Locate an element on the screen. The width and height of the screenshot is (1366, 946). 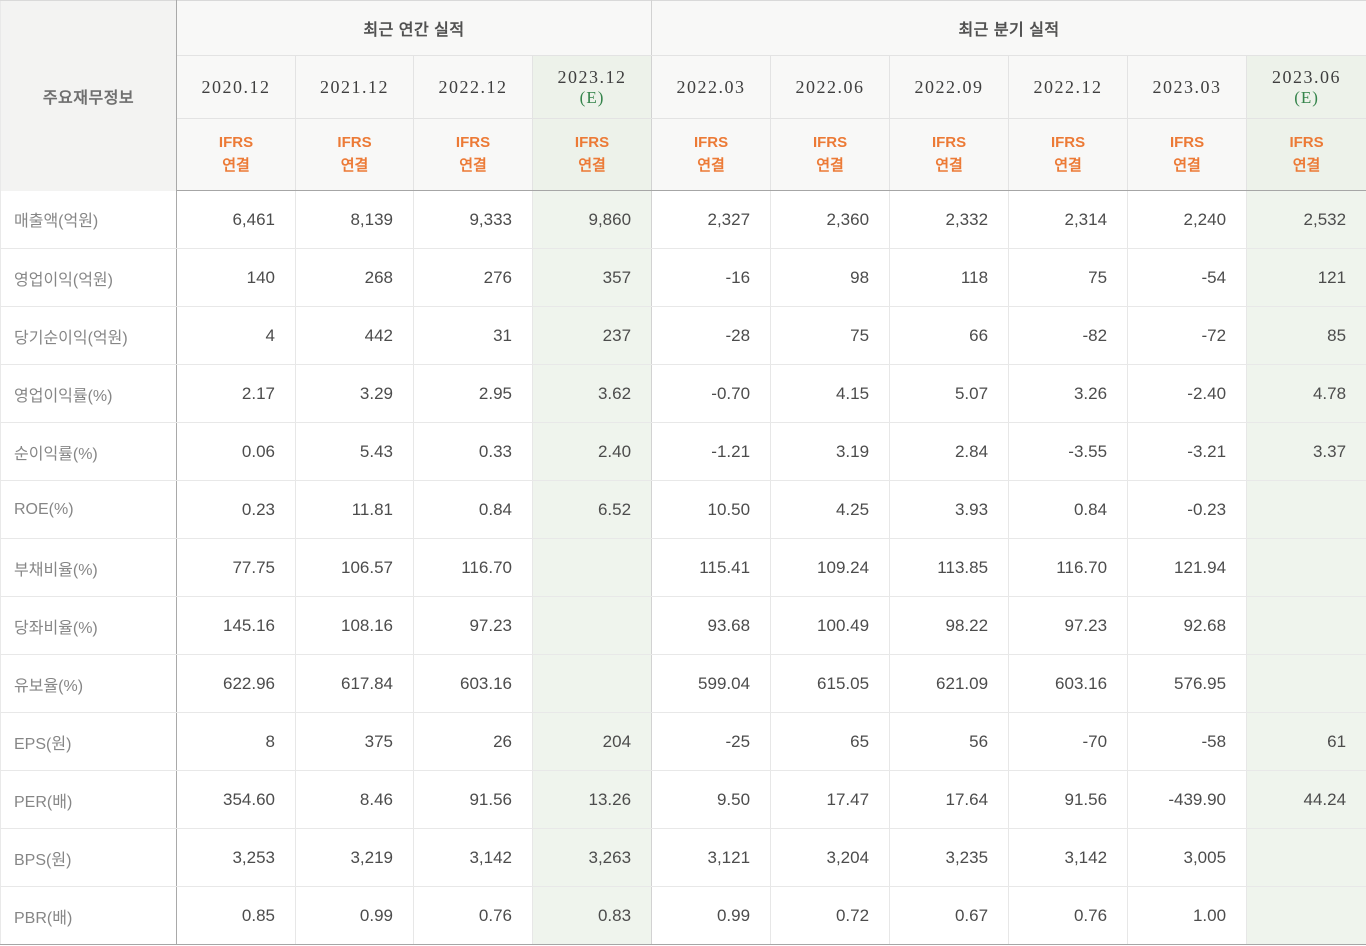
period-label: 2023.03 is located at coordinates (1187, 86).